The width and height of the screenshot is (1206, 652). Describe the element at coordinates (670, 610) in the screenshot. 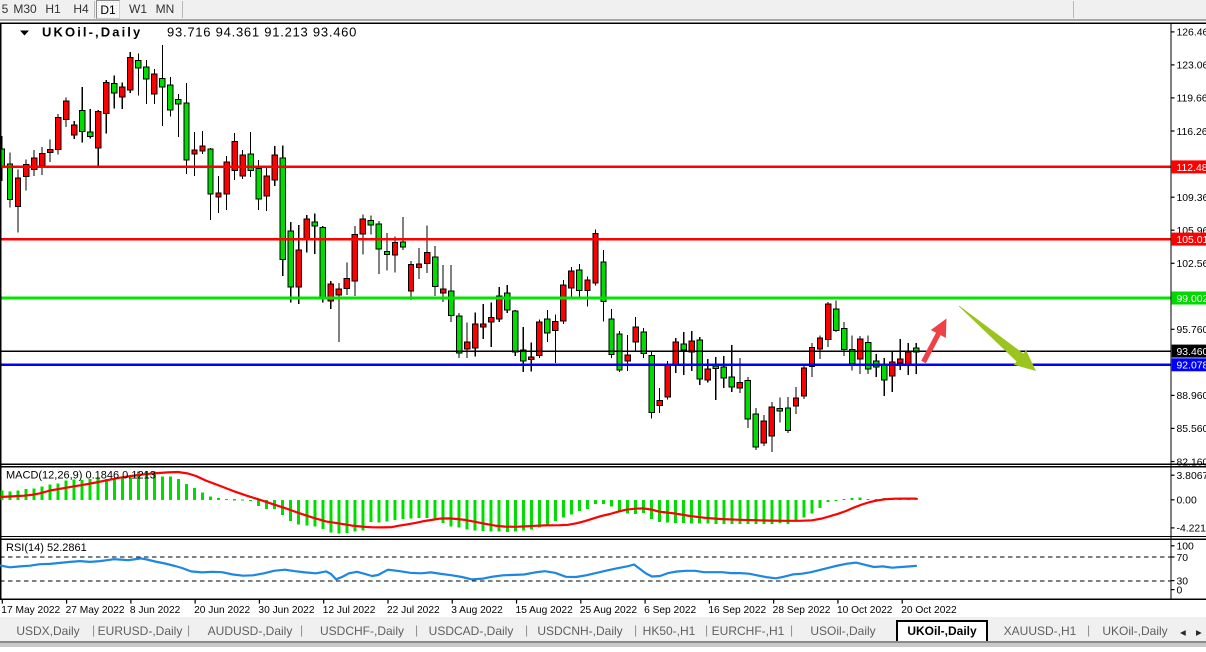

I see `svg-text: 6 Sep 2022` at that location.